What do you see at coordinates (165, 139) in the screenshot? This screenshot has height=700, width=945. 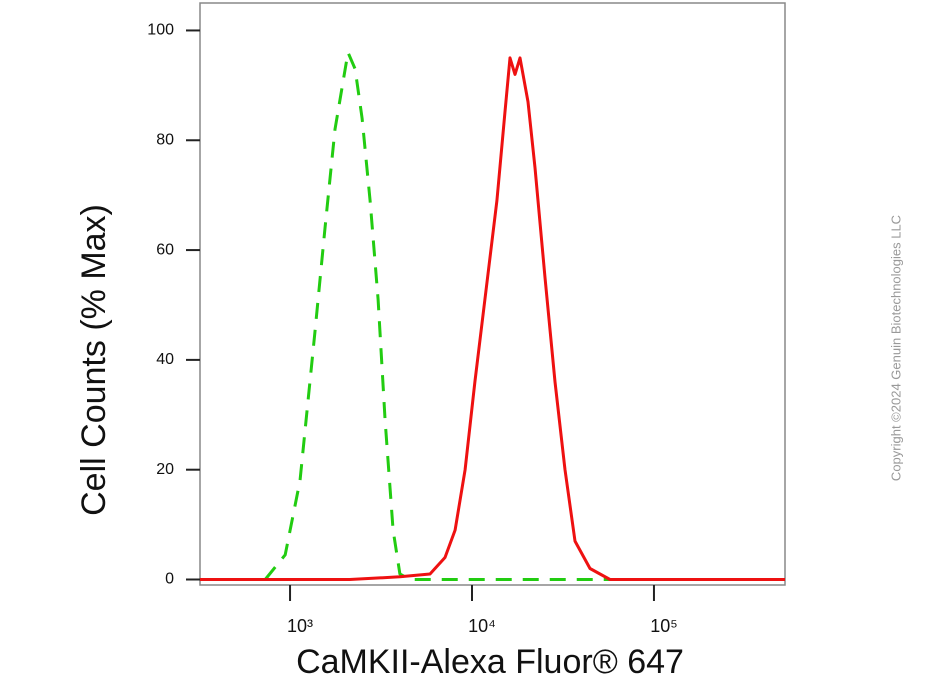 I see `y-tick-label: 80` at bounding box center [165, 139].